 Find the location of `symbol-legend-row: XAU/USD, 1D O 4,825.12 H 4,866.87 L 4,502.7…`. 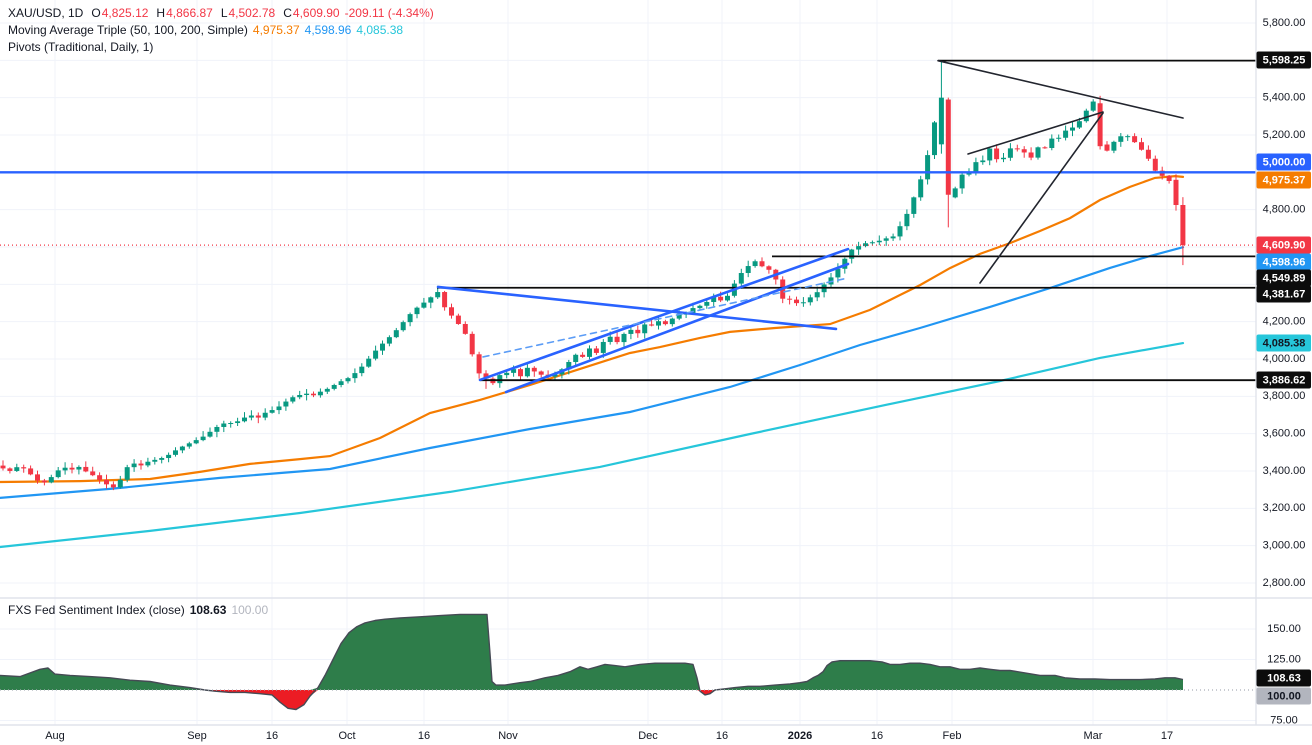

symbol-legend-row: XAU/USD, 1D O 4,825.12 H 4,866.87 L 4,502.7… is located at coordinates (221, 13).